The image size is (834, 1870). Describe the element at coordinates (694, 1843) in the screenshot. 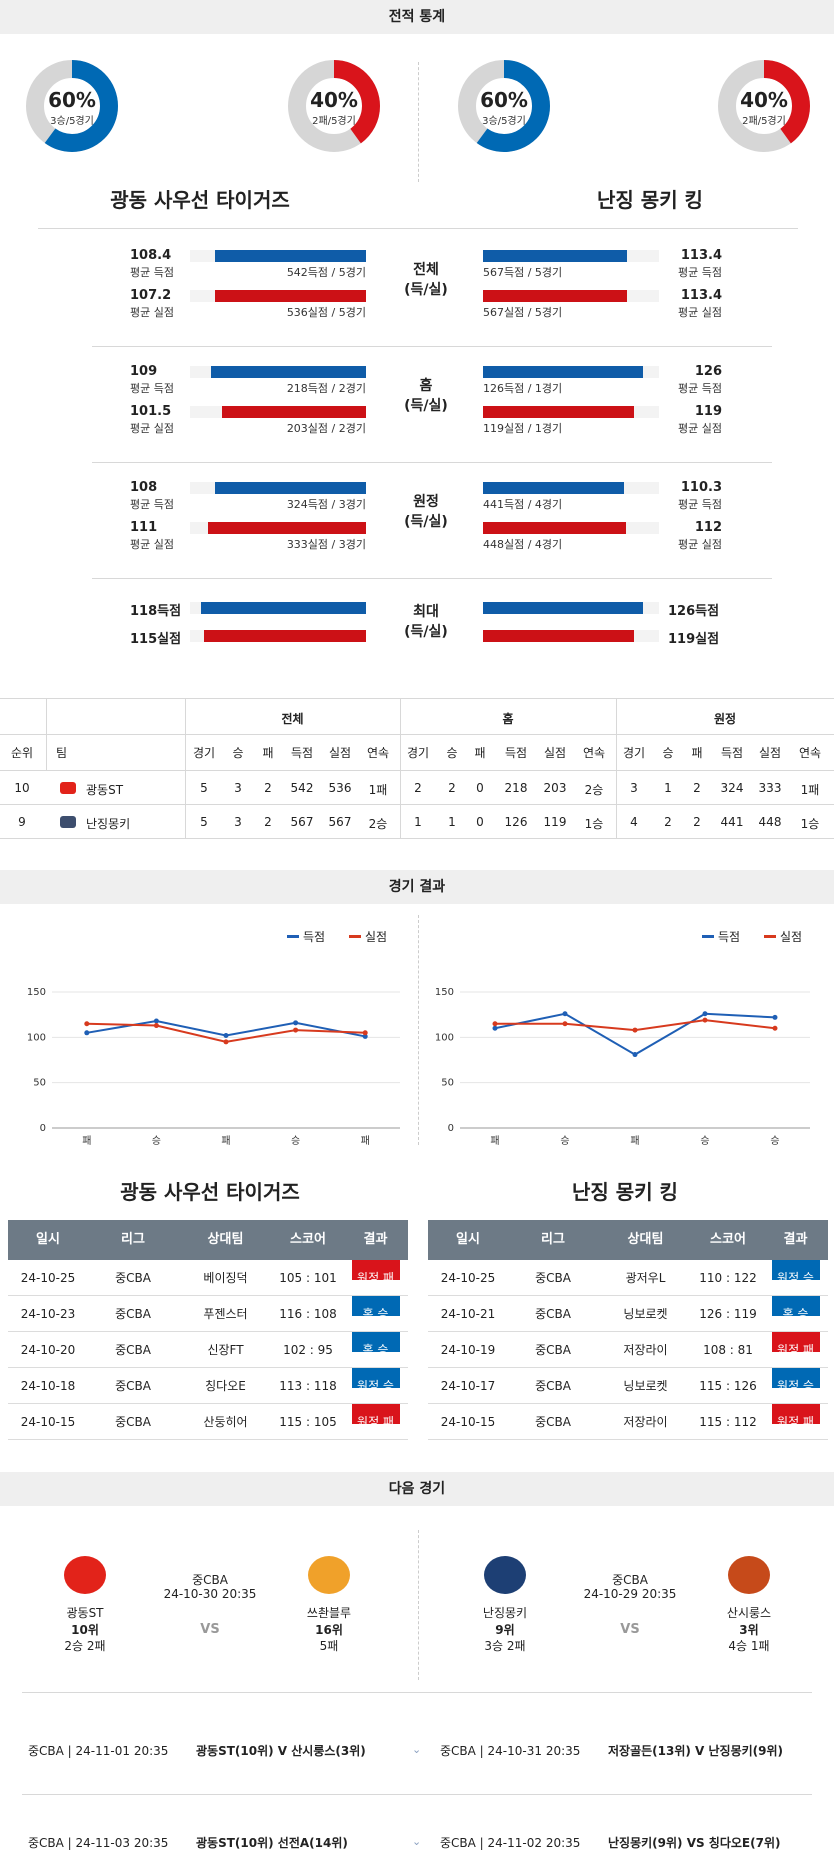

I see `upcoming-match-right: 난징몽키(9위) VS 칭다오E(7위)` at that location.